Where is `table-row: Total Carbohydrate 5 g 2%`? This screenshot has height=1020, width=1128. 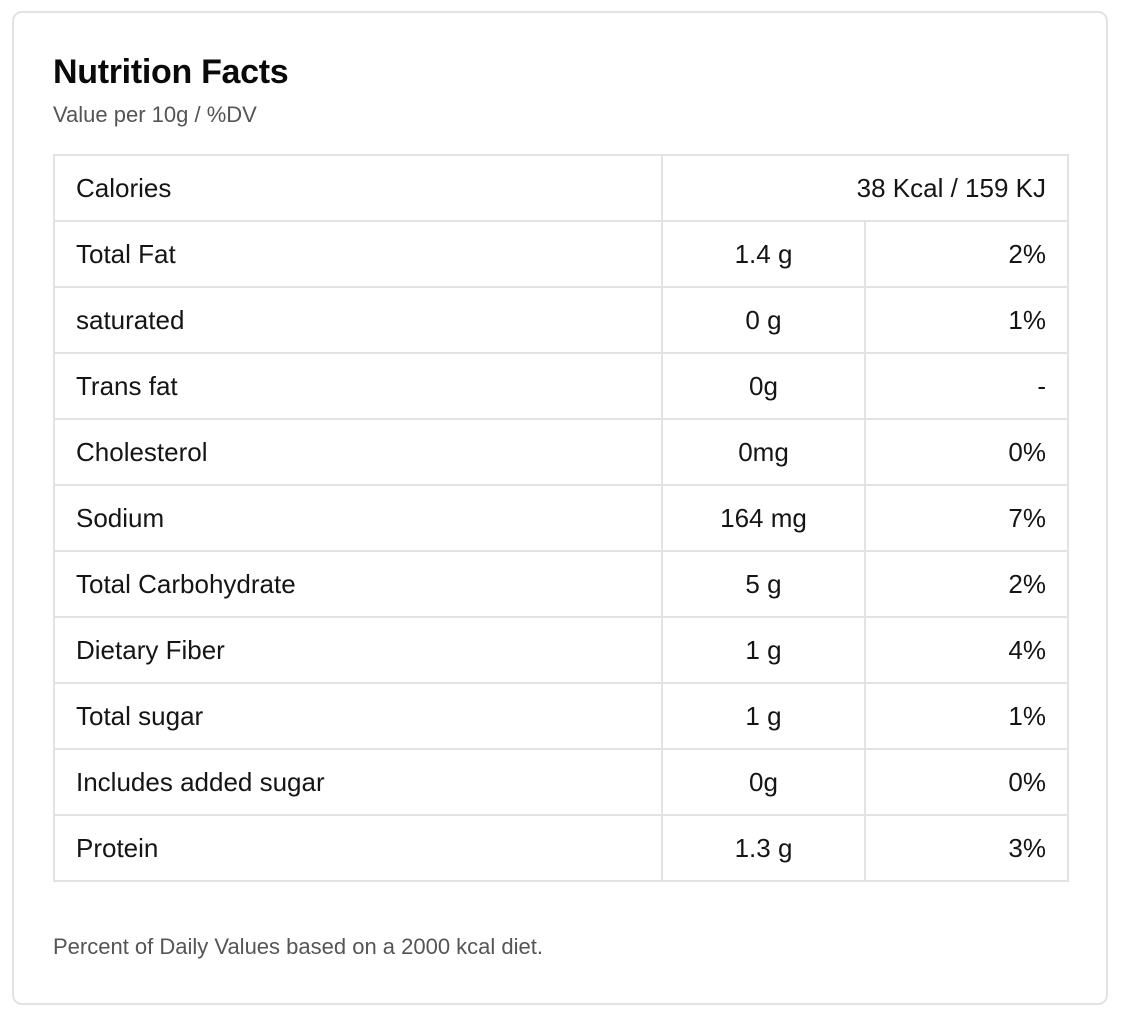 table-row: Total Carbohydrate 5 g 2% is located at coordinates (561, 584).